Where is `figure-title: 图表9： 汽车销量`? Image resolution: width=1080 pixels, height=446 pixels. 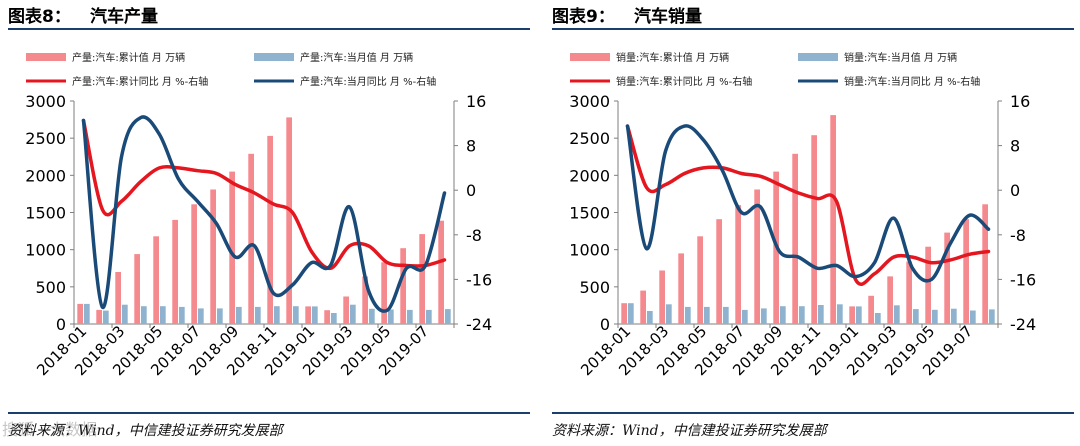 figure-title: 图表9： 汽车销量 is located at coordinates (627, 14).